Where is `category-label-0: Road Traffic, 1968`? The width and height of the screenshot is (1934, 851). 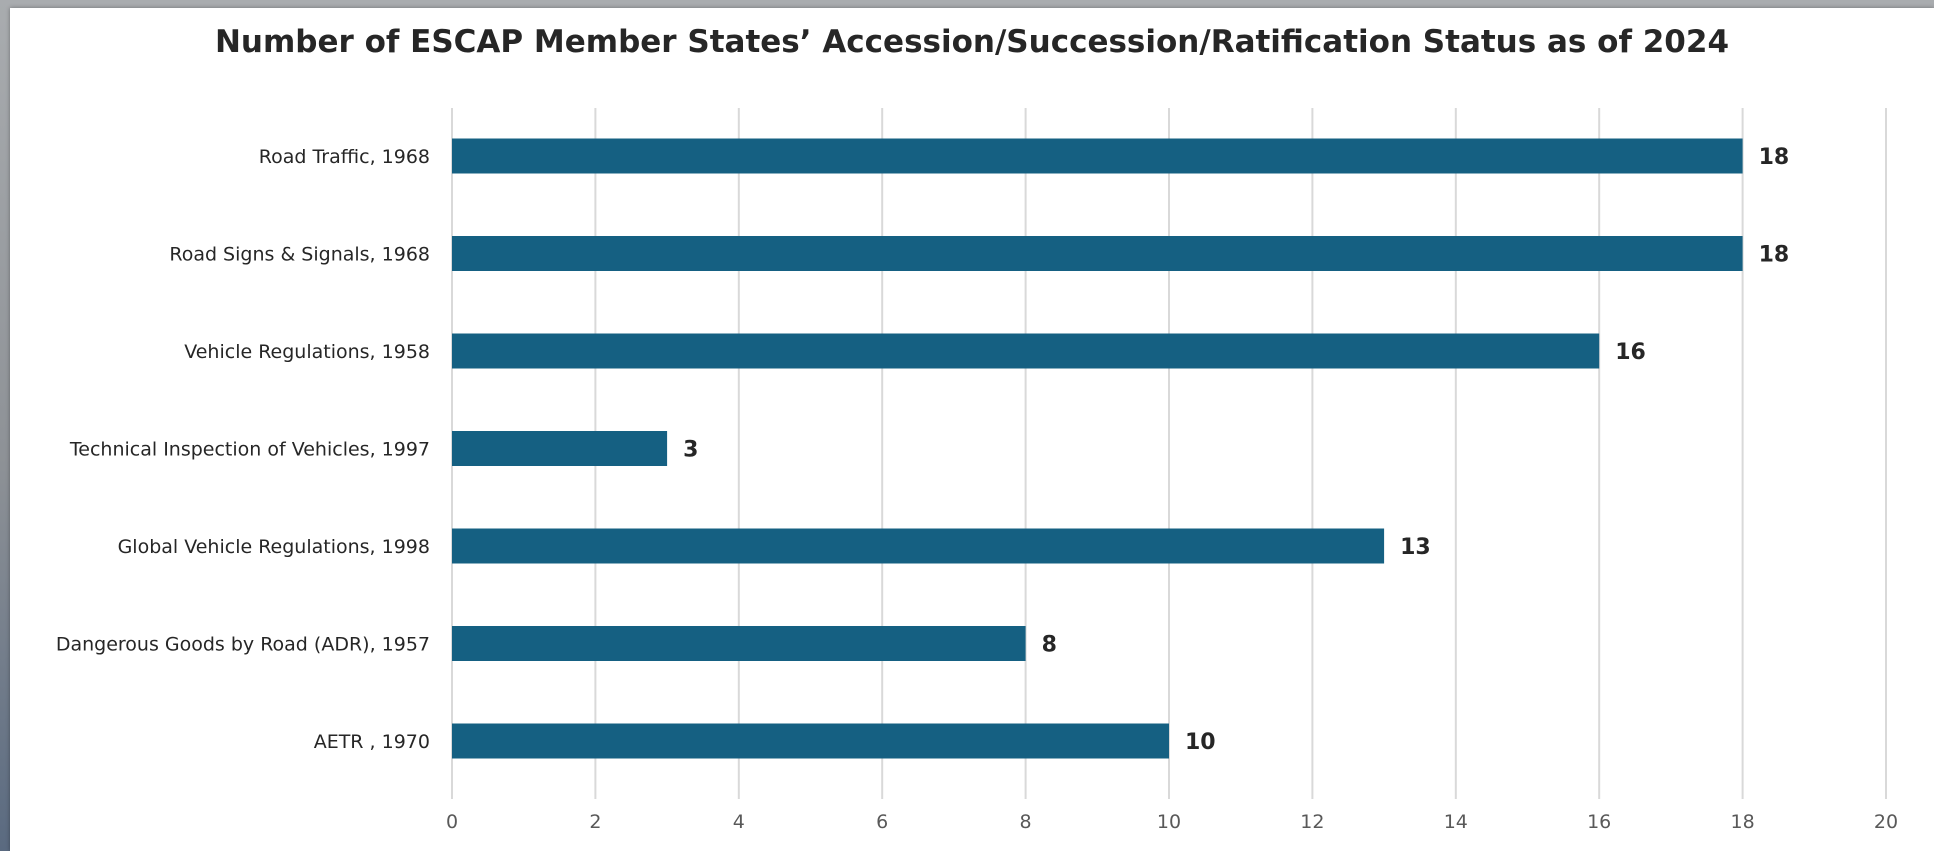
category-label-0: Road Traffic, 1968 is located at coordinates (344, 157).